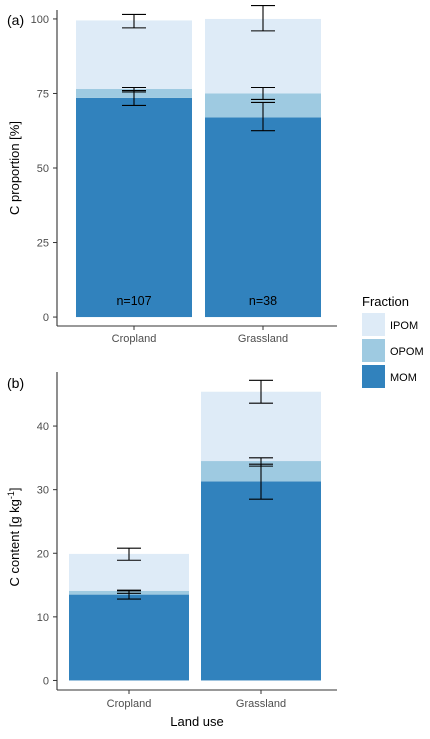 The image size is (430, 739). I want to click on y-tick-label: 100, so click(40, 20).